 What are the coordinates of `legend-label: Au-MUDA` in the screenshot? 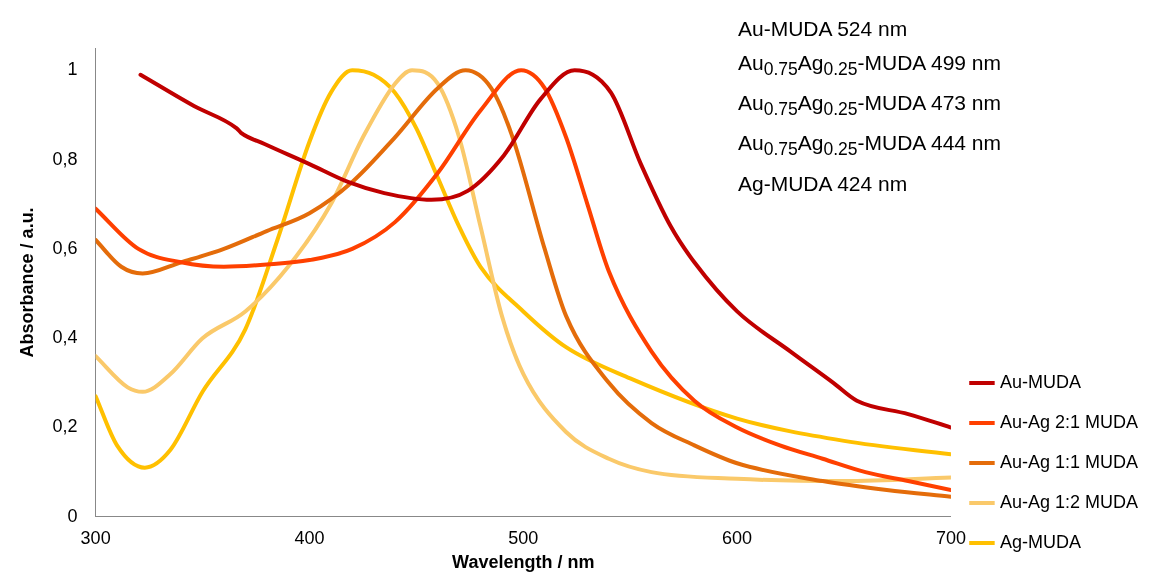 It's located at (1040, 381).